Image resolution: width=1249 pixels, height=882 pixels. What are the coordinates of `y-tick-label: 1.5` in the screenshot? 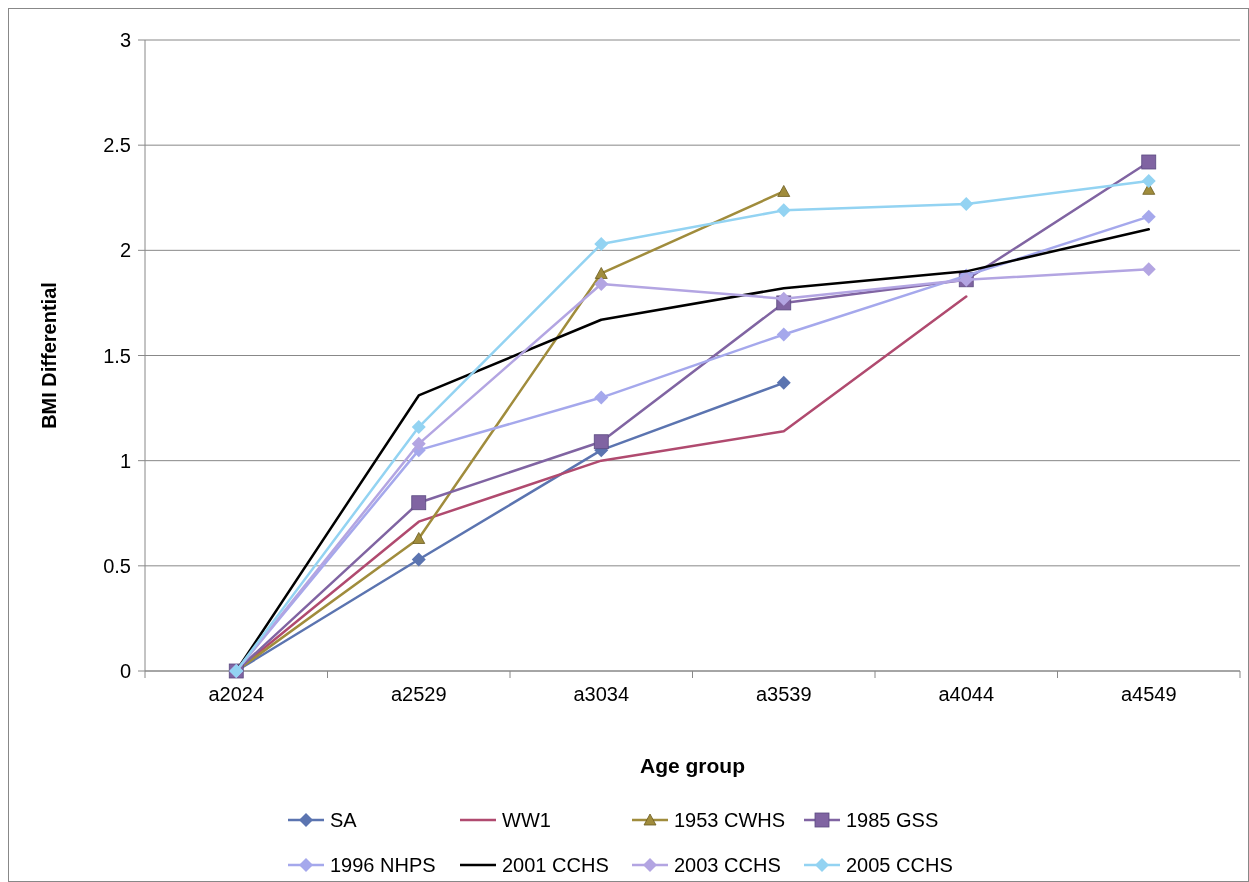 It's located at (117, 355).